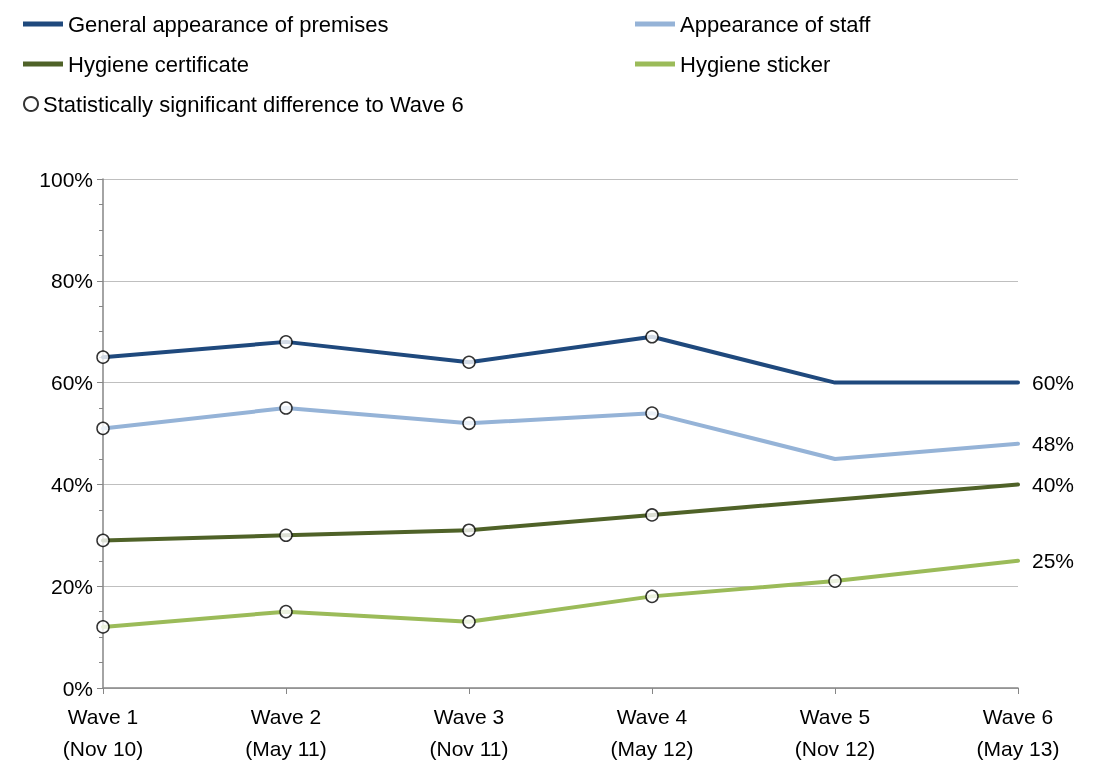 The height and width of the screenshot is (775, 1094). What do you see at coordinates (1053, 484) in the screenshot?
I see `data-label: 40%` at bounding box center [1053, 484].